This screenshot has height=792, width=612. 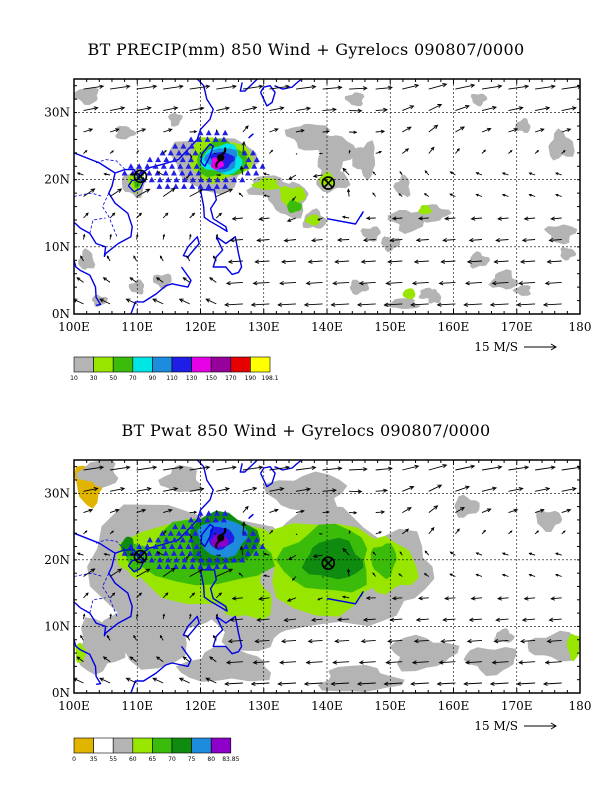 What do you see at coordinates (174, 369) in the screenshot?
I see `colorbar: 10 30 50 70 90 110 130 150 170 190 198.1` at bounding box center [174, 369].